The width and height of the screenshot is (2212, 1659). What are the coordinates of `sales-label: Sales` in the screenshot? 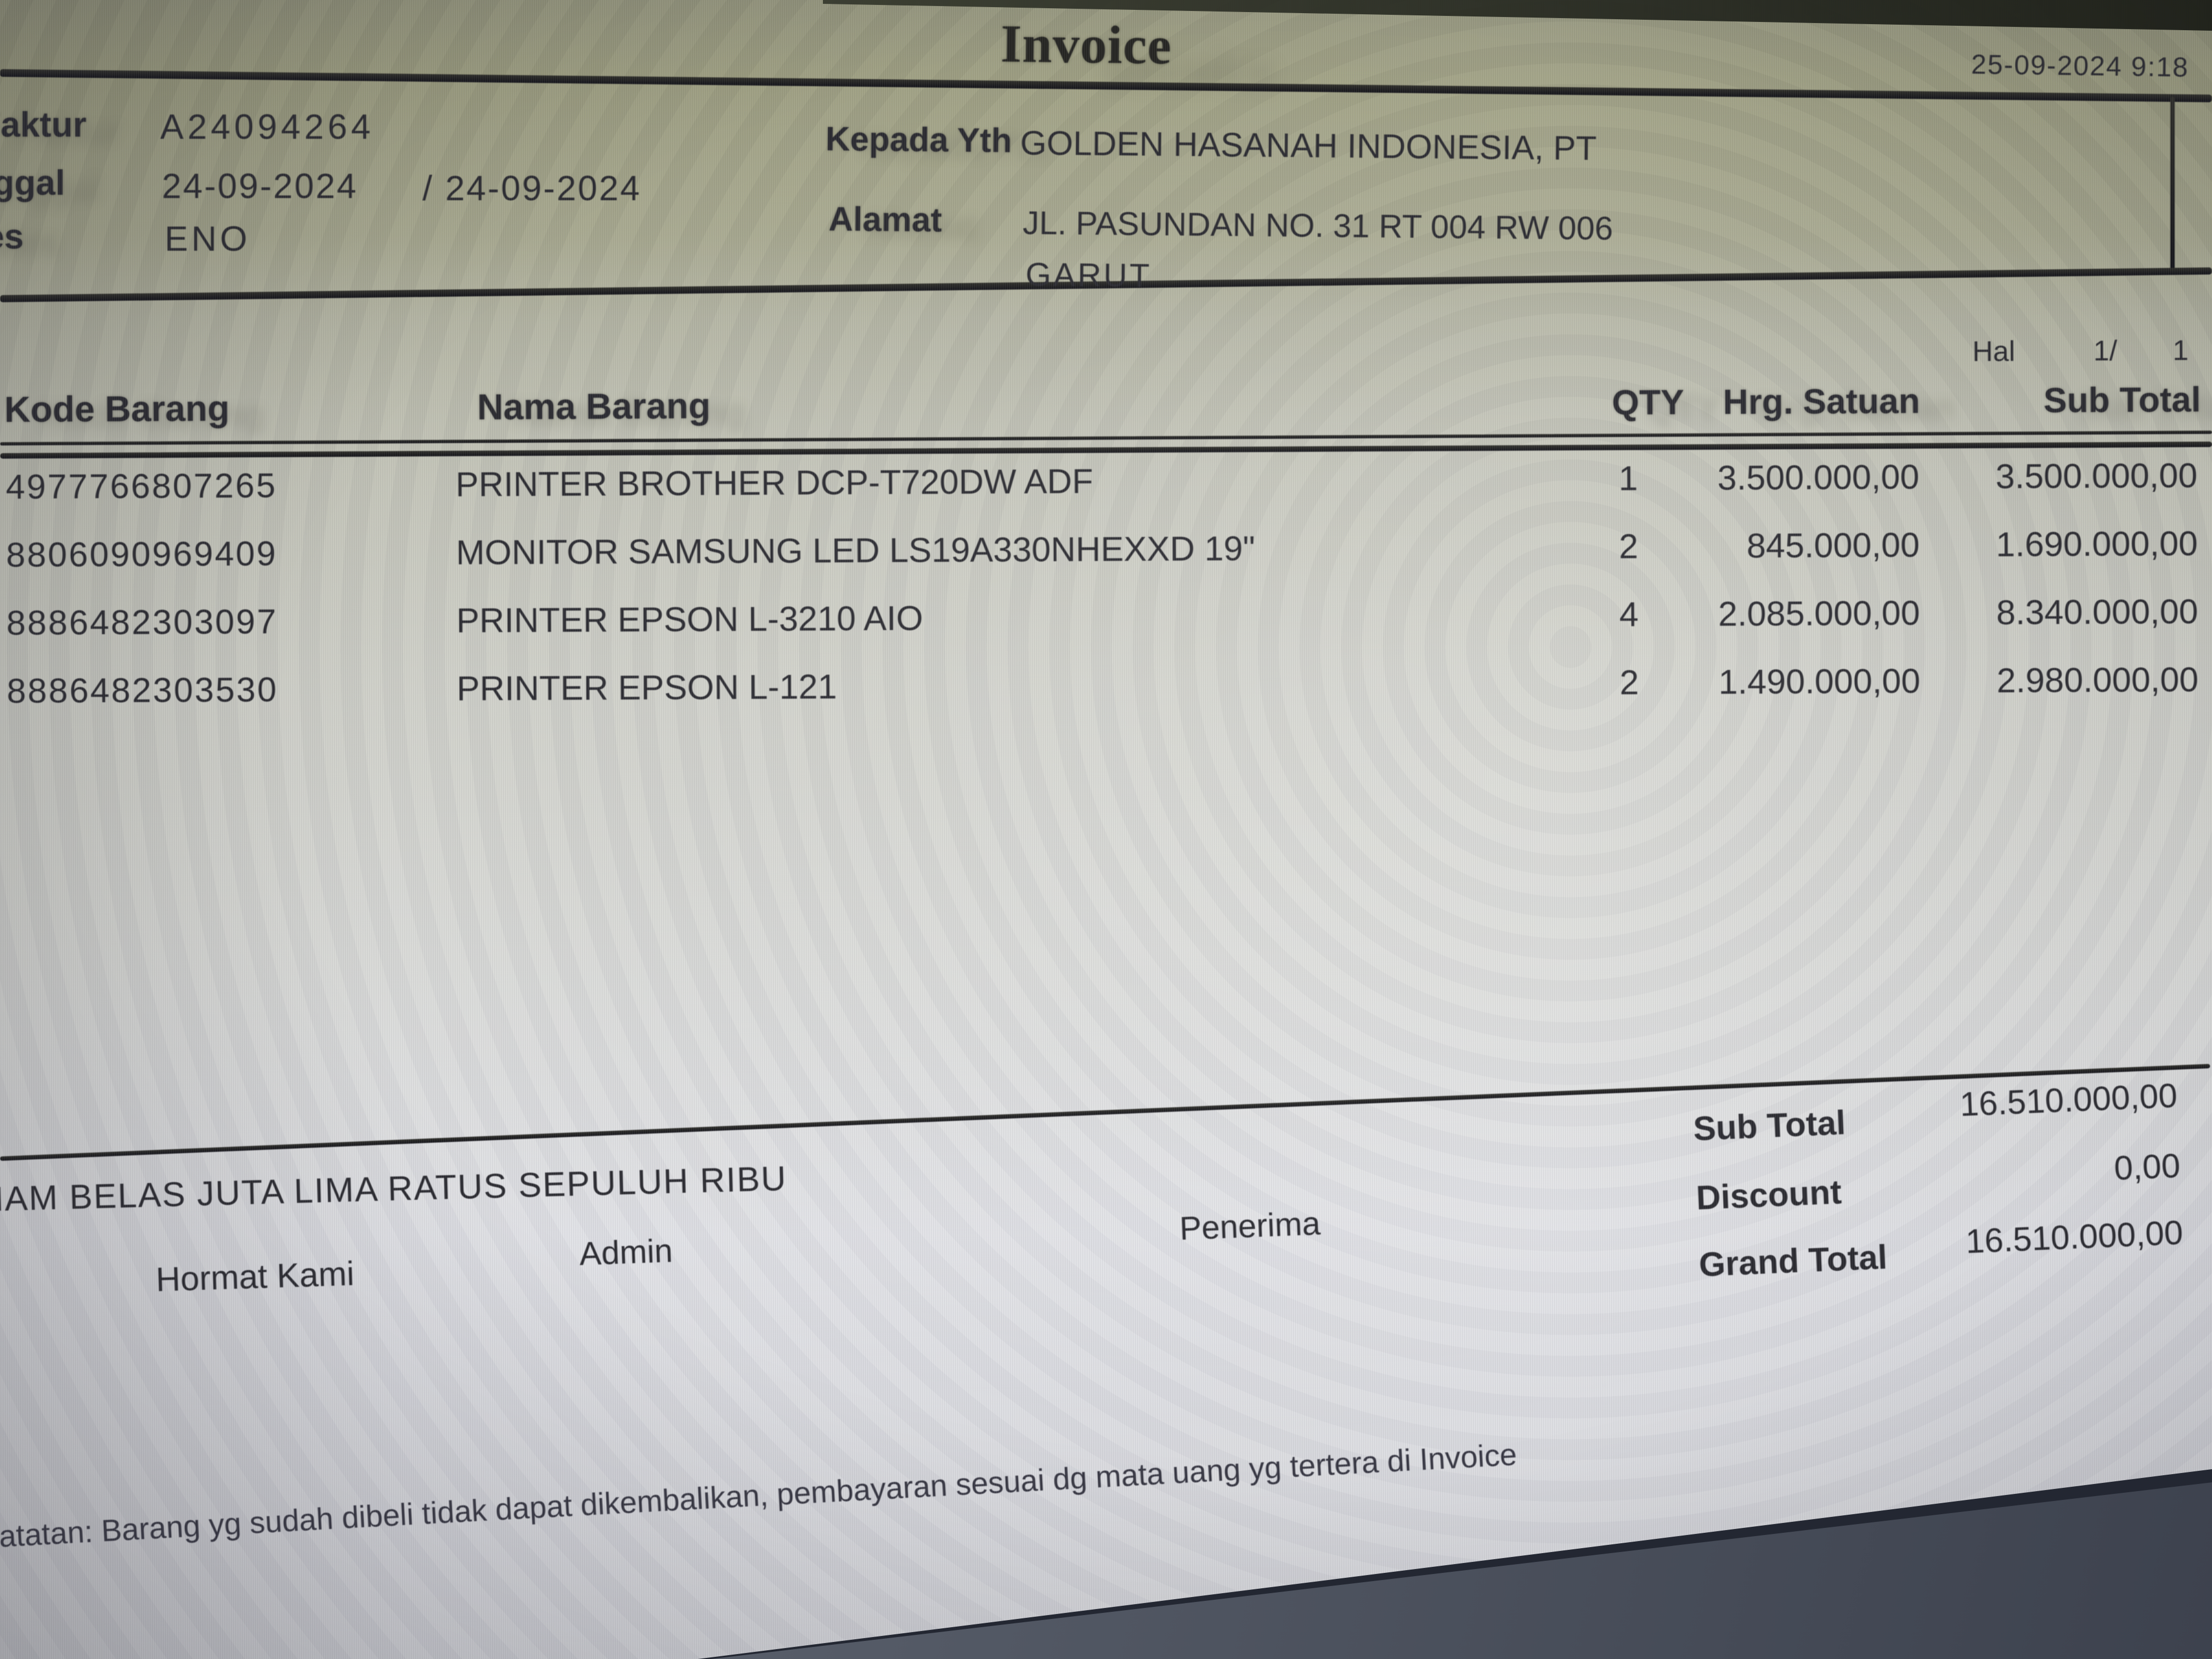 It's located at (12, 237).